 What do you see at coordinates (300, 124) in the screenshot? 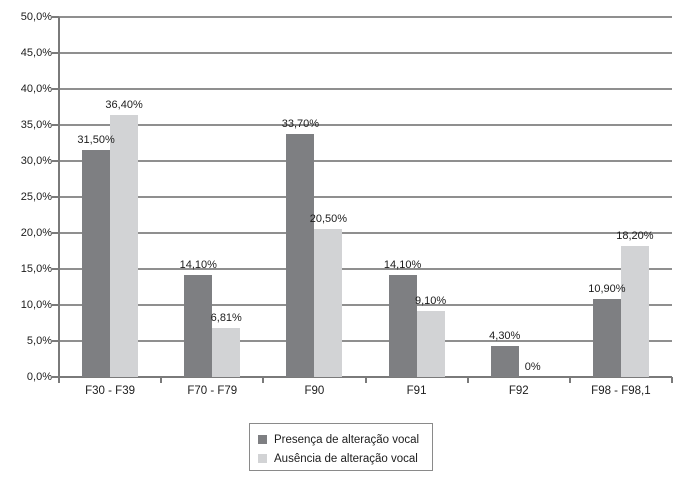
I see `bar-value-label: 33,70%` at bounding box center [300, 124].